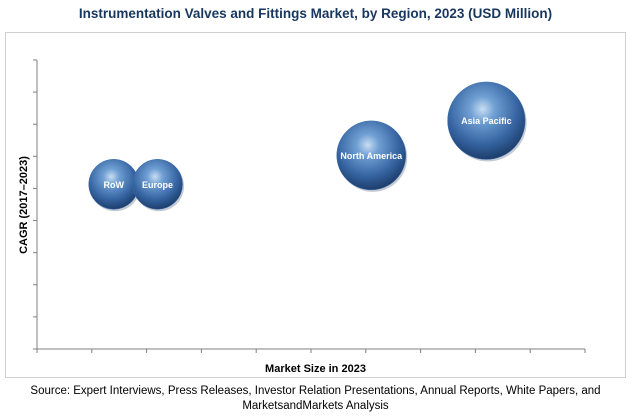  I want to click on bubble-label: RoW, so click(113, 185).